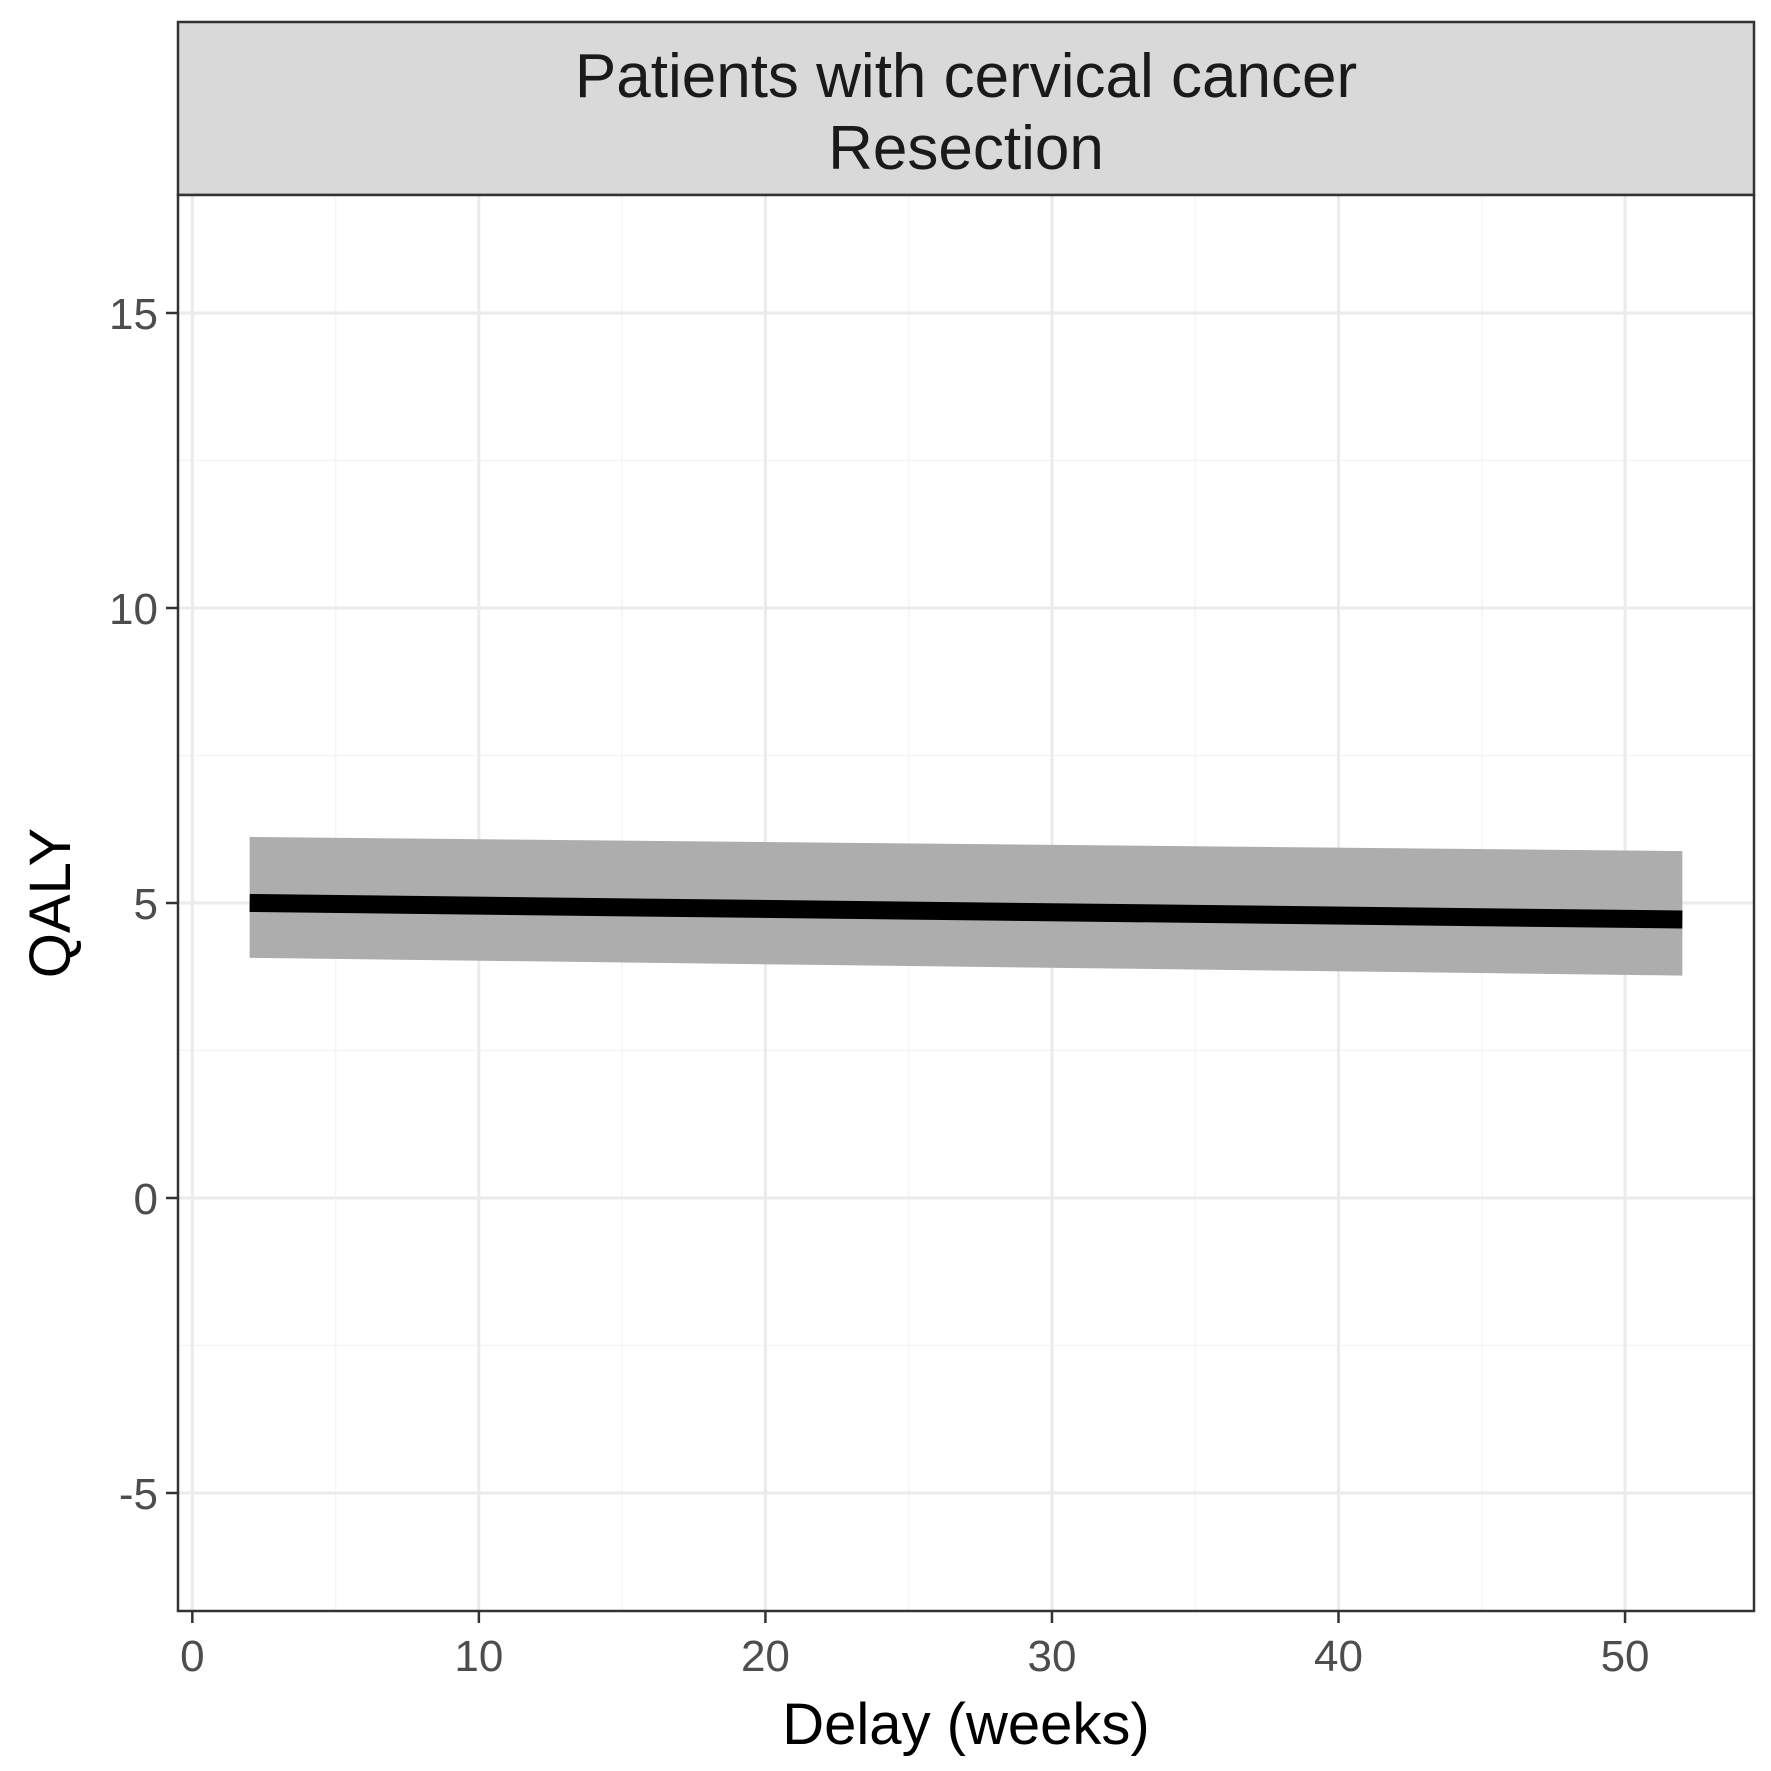 The image size is (1771, 1771). I want to click on data-marks, so click(966, 906).